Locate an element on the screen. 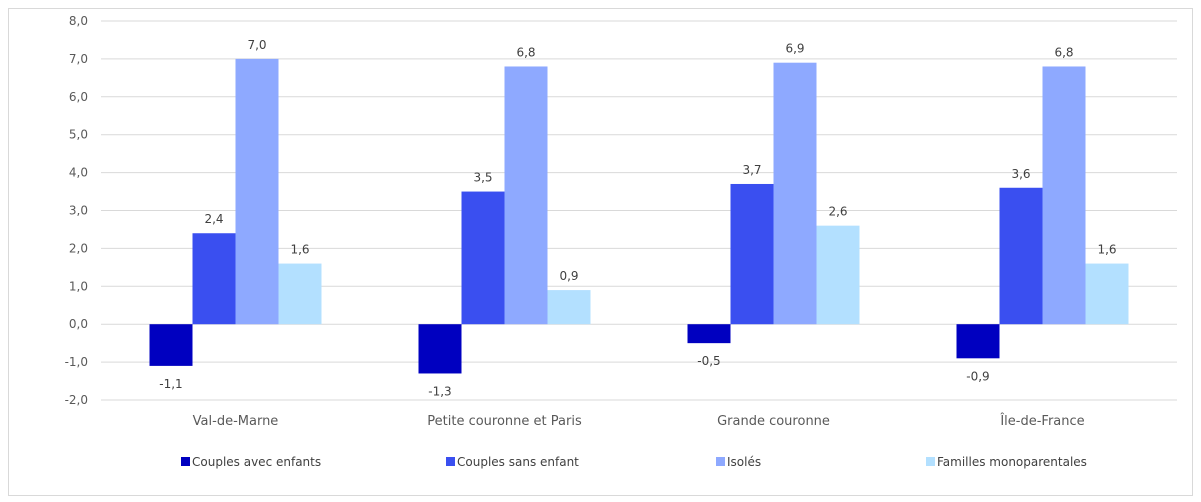 The width and height of the screenshot is (1201, 502). y-tick-label: 3,0 is located at coordinates (78, 211).